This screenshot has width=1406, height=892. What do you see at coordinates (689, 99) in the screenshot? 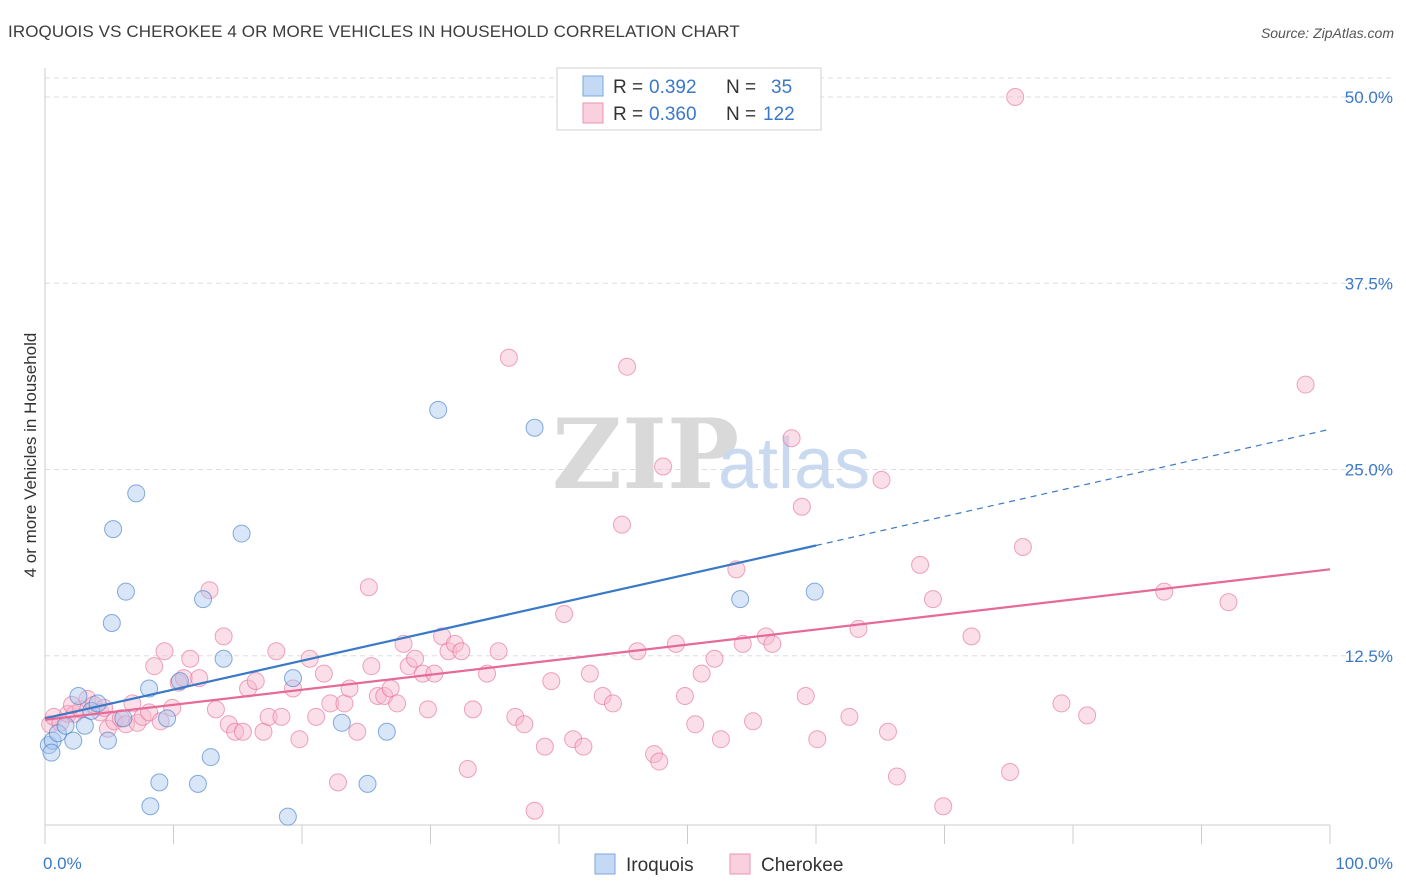
I see `correlation-legend: R = 0.392 N = 35 R = 0.360 N = 122` at bounding box center [689, 99].